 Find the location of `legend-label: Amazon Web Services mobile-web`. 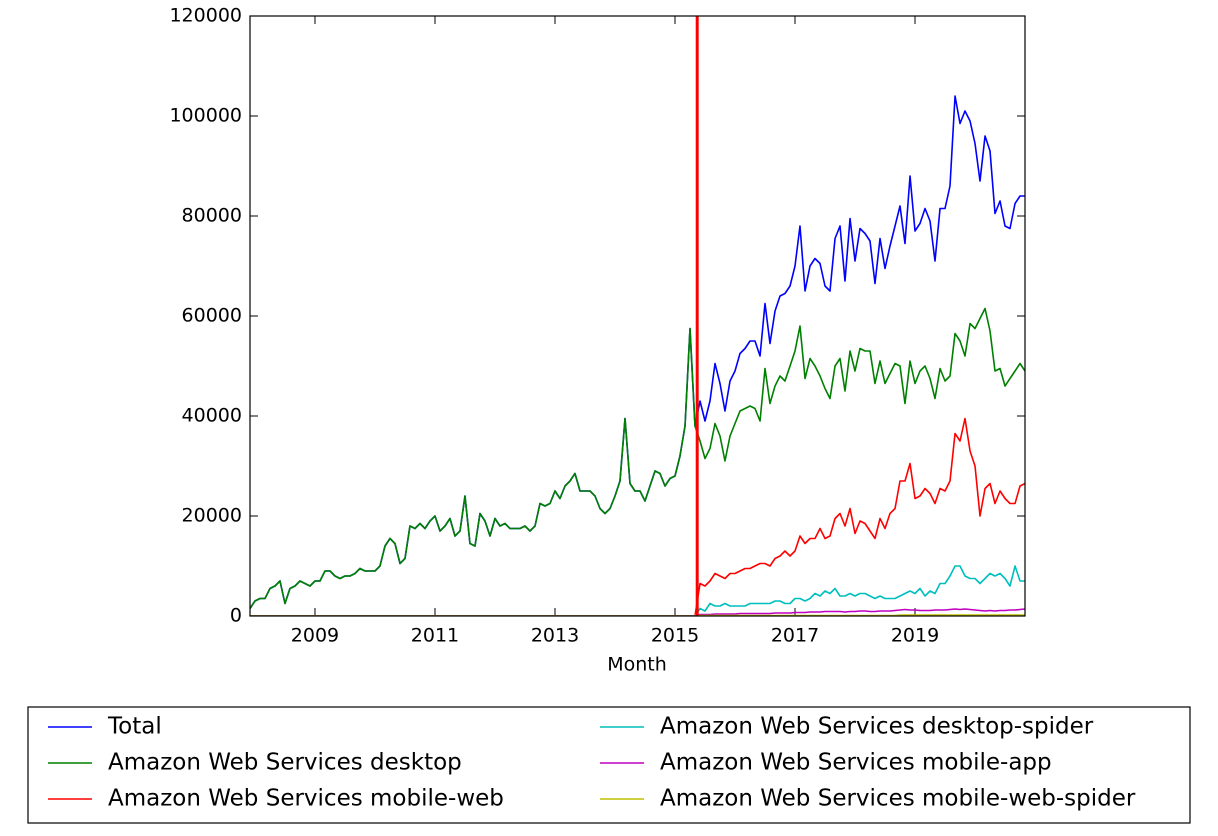

legend-label: Amazon Web Services mobile-web is located at coordinates (306, 799).